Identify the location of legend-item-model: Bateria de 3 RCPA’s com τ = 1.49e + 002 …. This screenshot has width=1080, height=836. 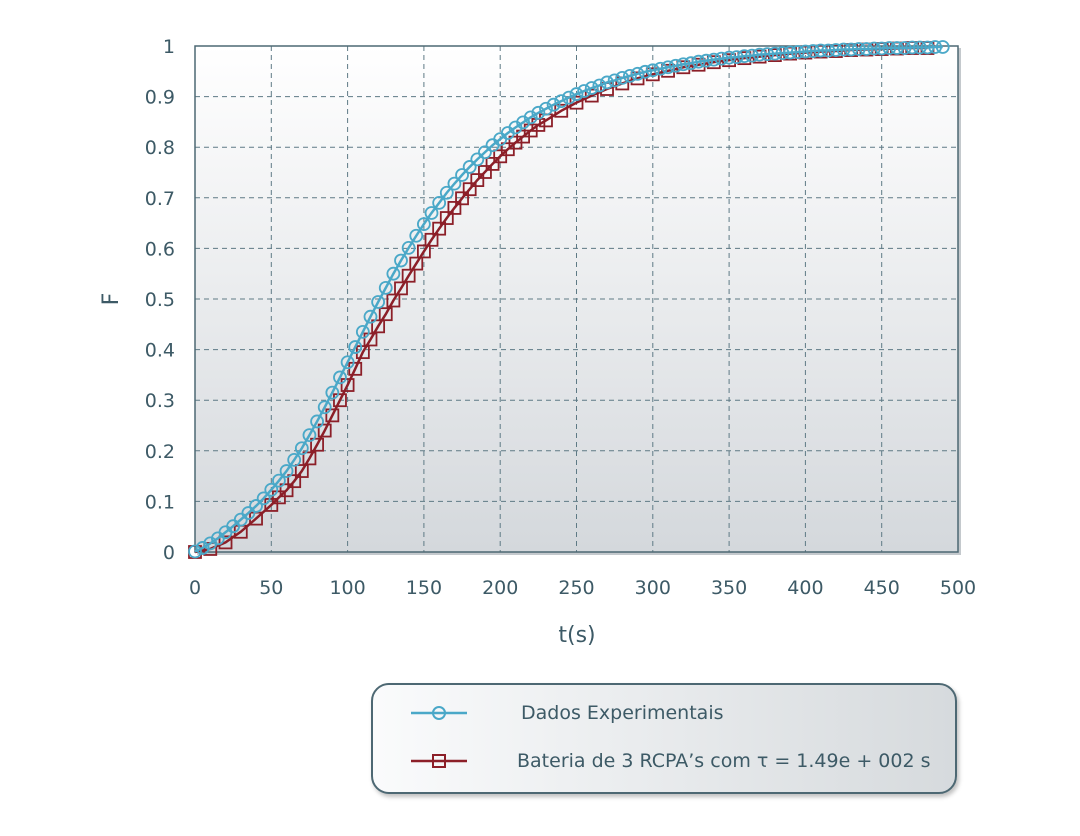
(670, 761).